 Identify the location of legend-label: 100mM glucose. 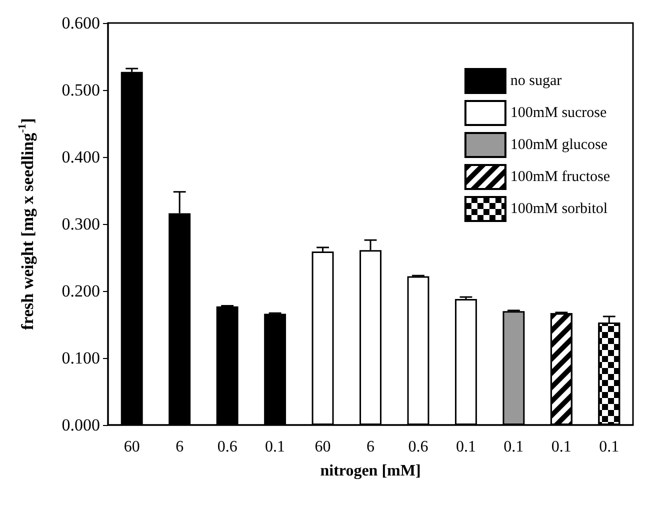
(559, 145).